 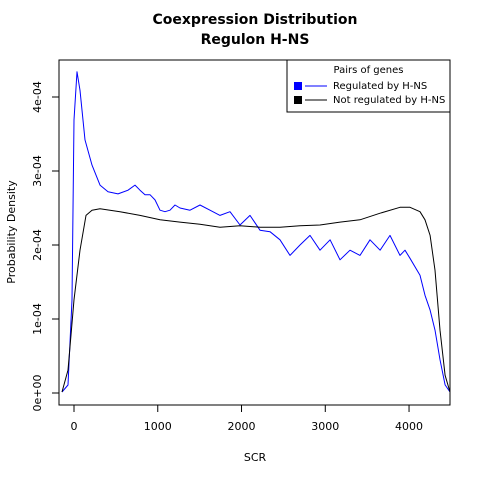 I want to click on y-tick-label: 1e-04, so click(x=37, y=319).